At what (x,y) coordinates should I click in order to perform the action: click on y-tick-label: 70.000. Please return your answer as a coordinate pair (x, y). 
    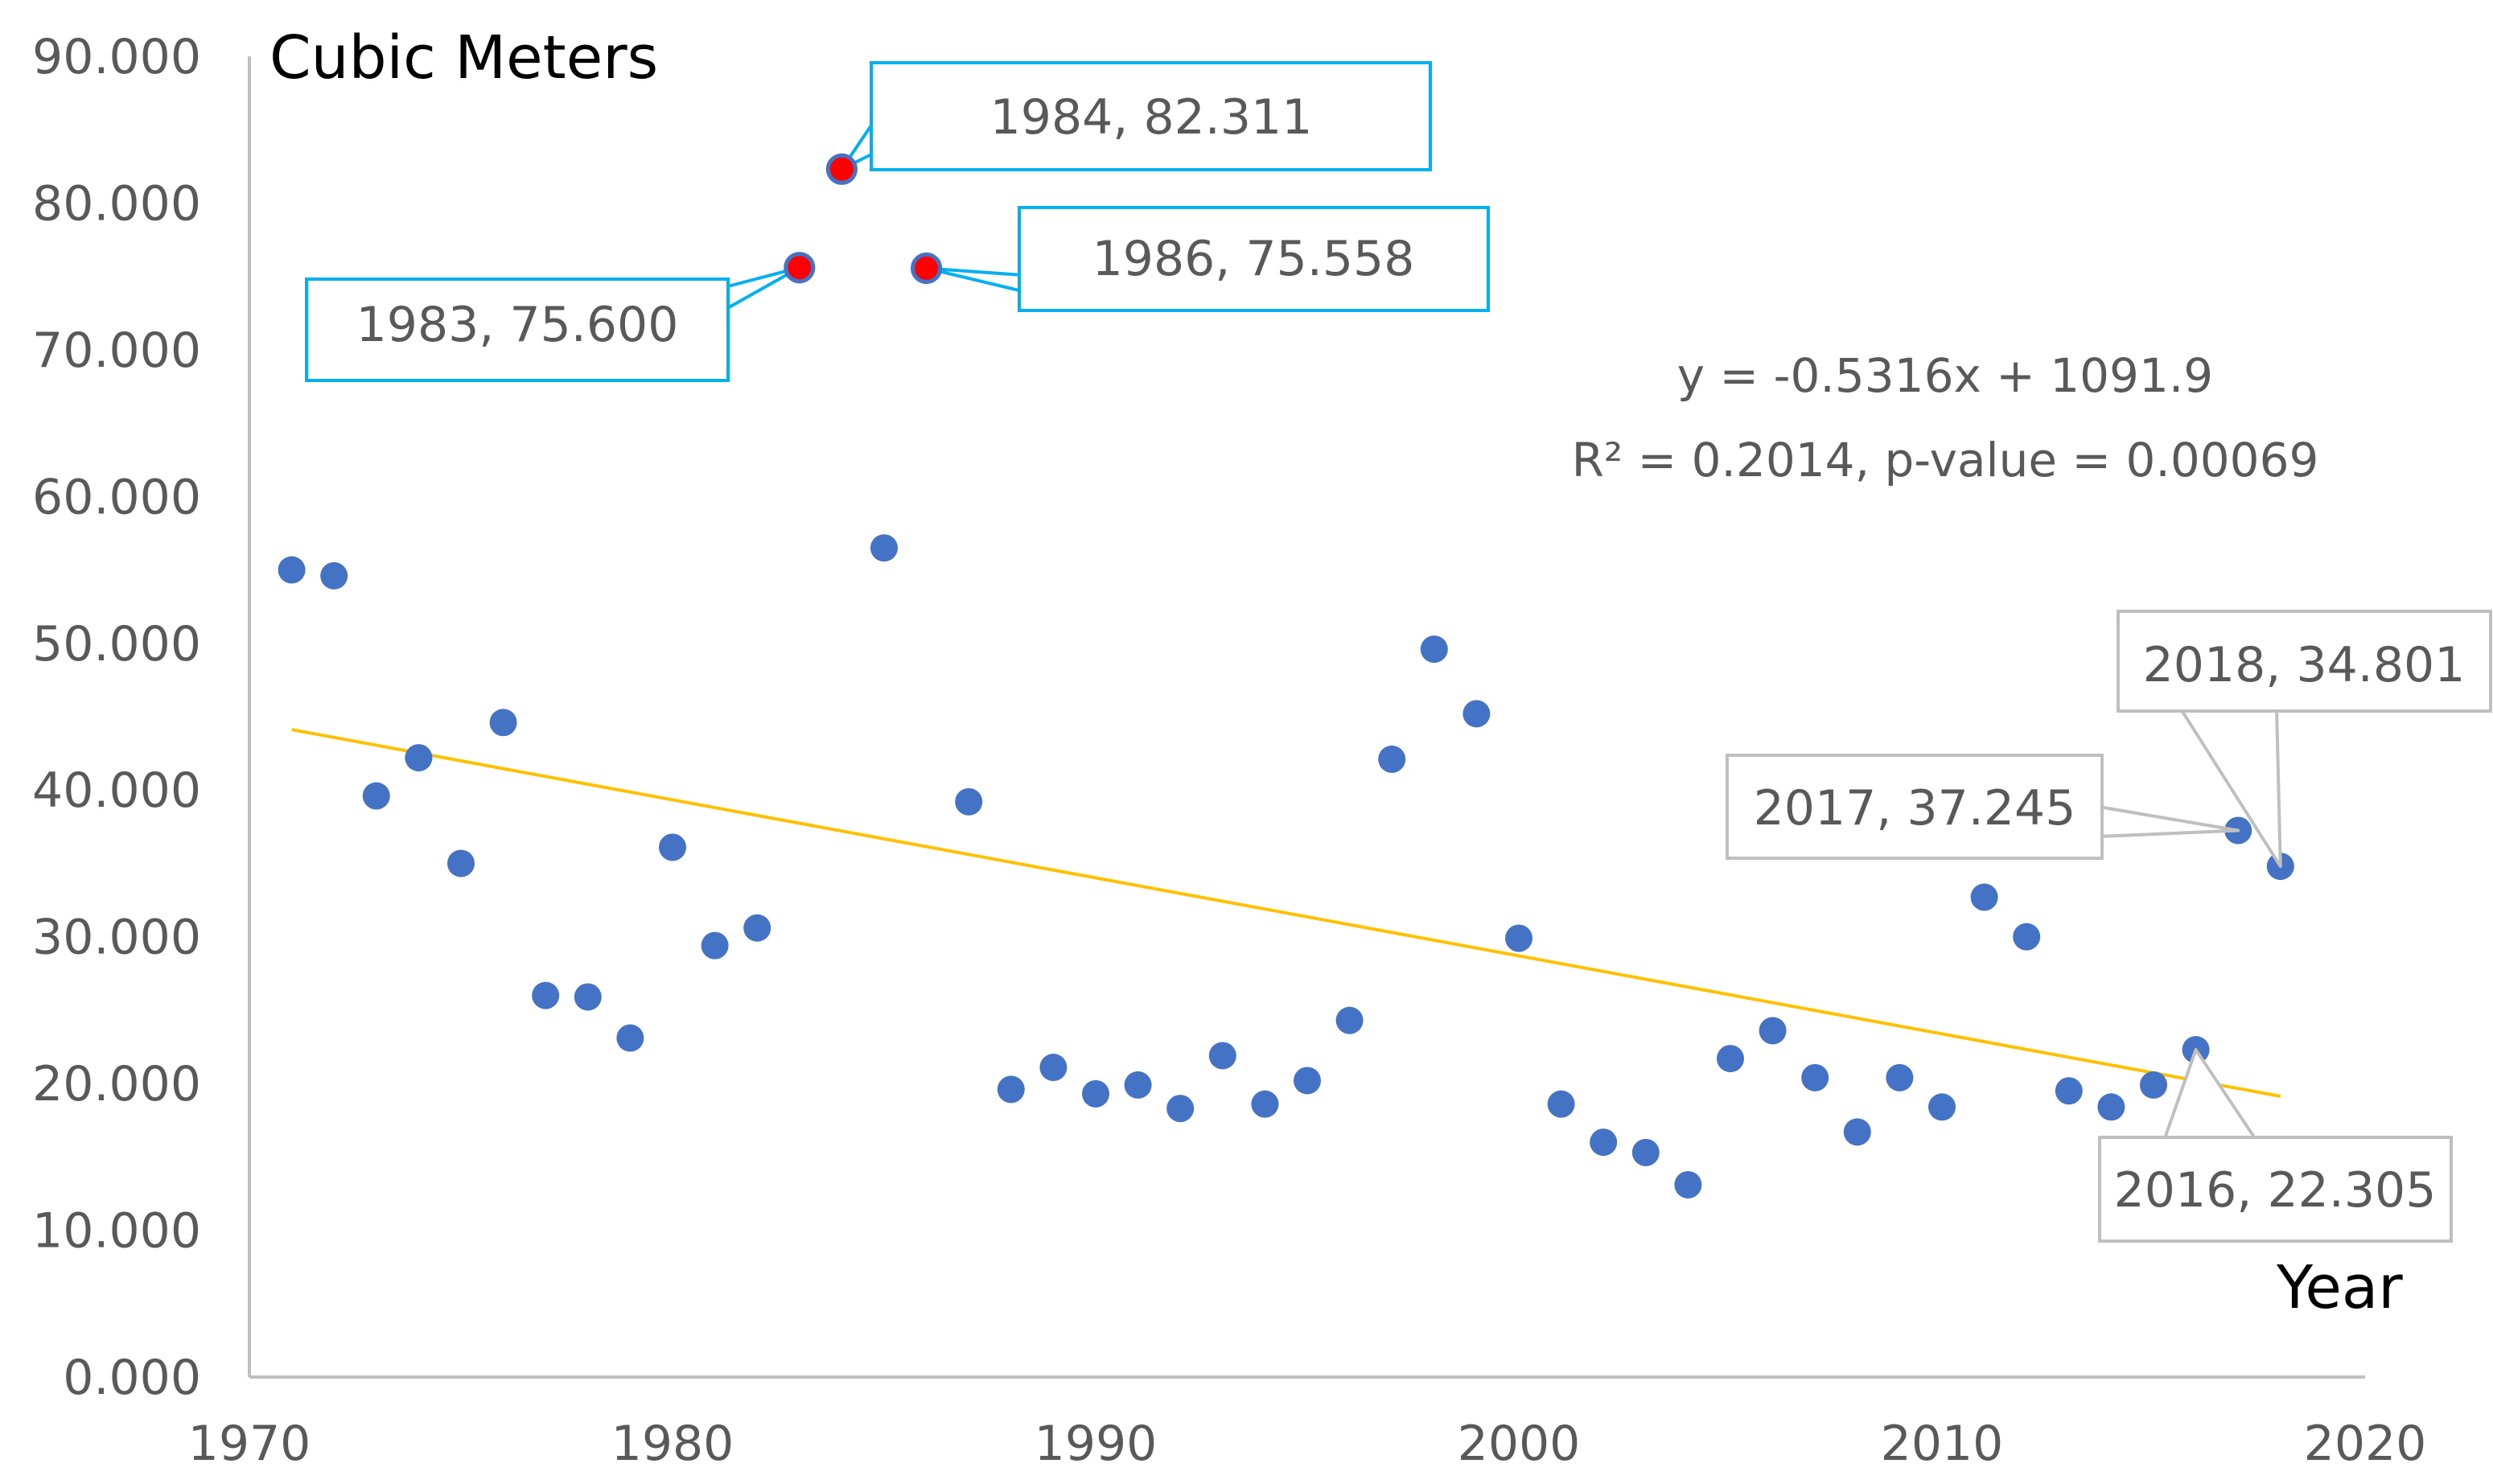
    Looking at the image, I should click on (117, 351).